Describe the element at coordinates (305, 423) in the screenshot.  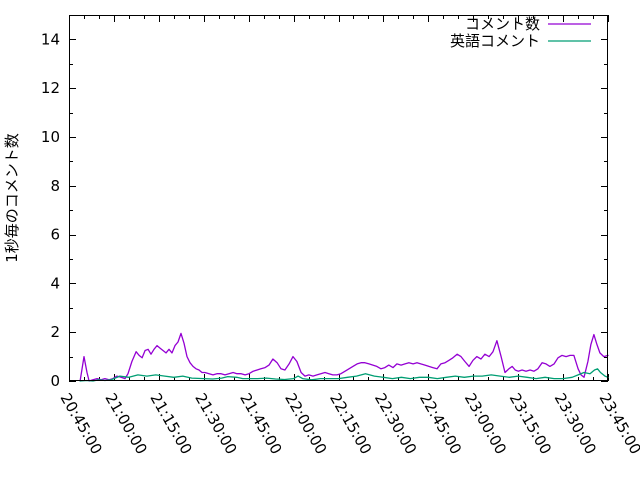
I see `x-tick-label: 22:00:00` at that location.